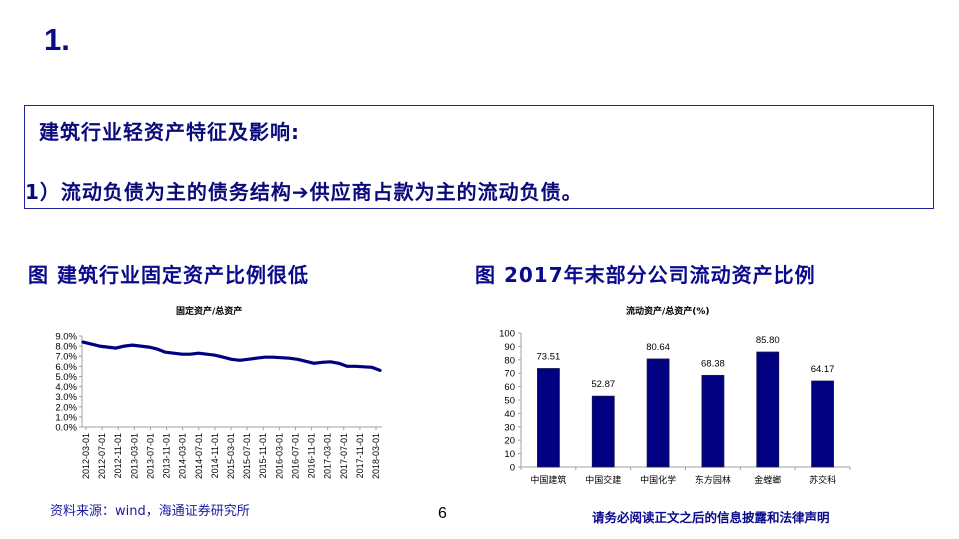 The image size is (959, 539). I want to click on x-tick-label: 2016-07-01, so click(295, 456).